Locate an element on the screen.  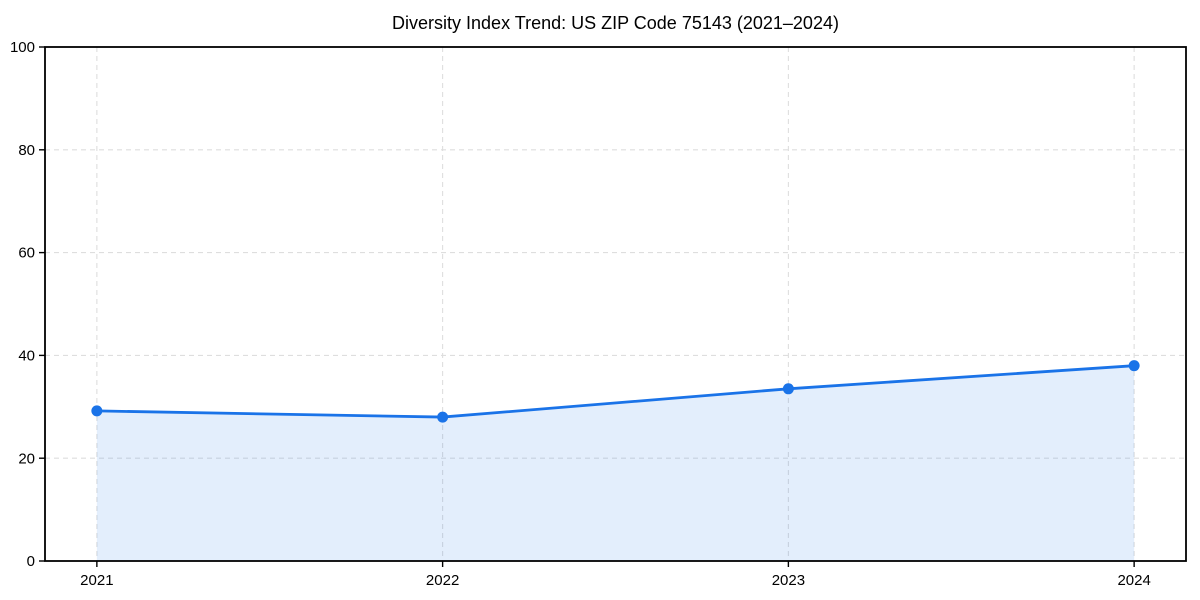
x-tick-label: 2021 is located at coordinates (96, 580).